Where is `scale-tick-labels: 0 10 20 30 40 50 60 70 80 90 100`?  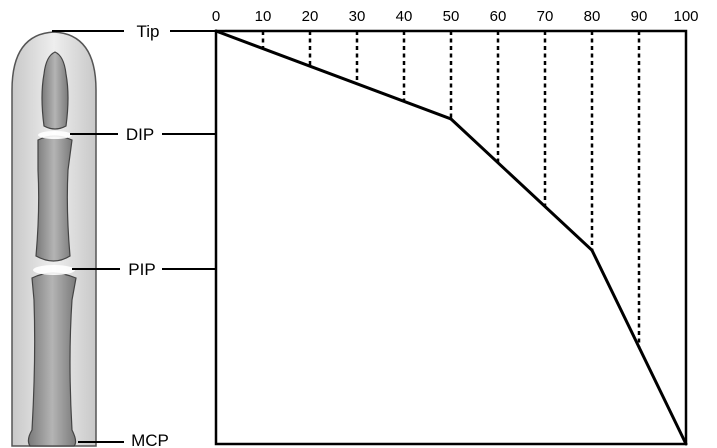
scale-tick-labels: 0 10 20 30 40 50 60 70 80 90 100 is located at coordinates (455, 16).